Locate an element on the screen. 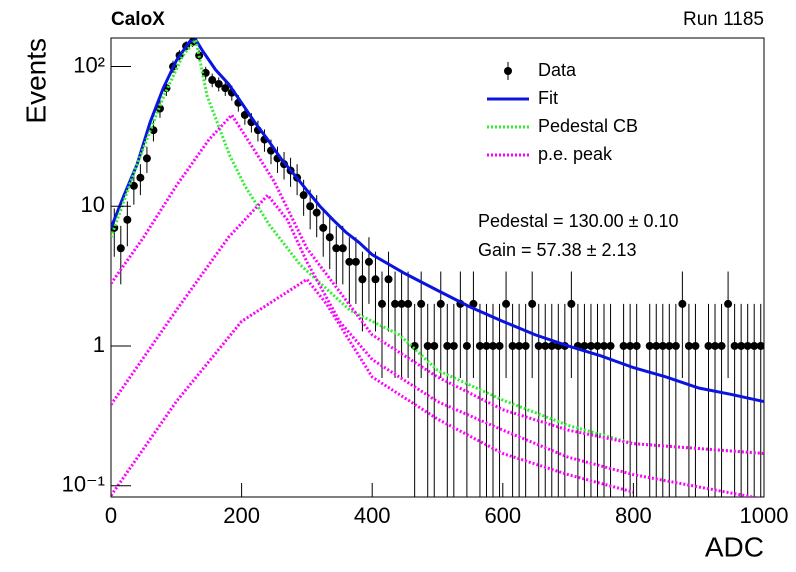 This screenshot has width=796, height=572. y-tick-label: 1 is located at coordinates (99, 344).